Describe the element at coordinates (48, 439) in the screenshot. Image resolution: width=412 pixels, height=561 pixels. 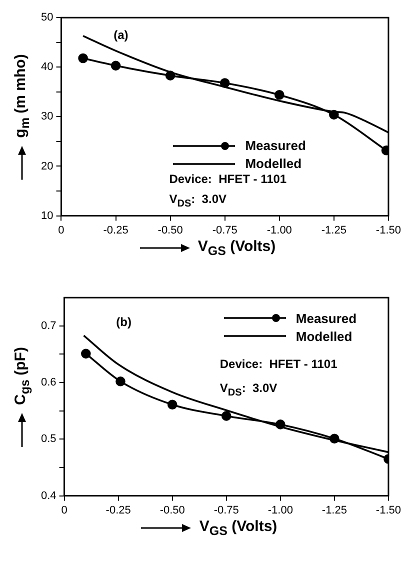
I see `y-tick-label: 0.5` at that location.